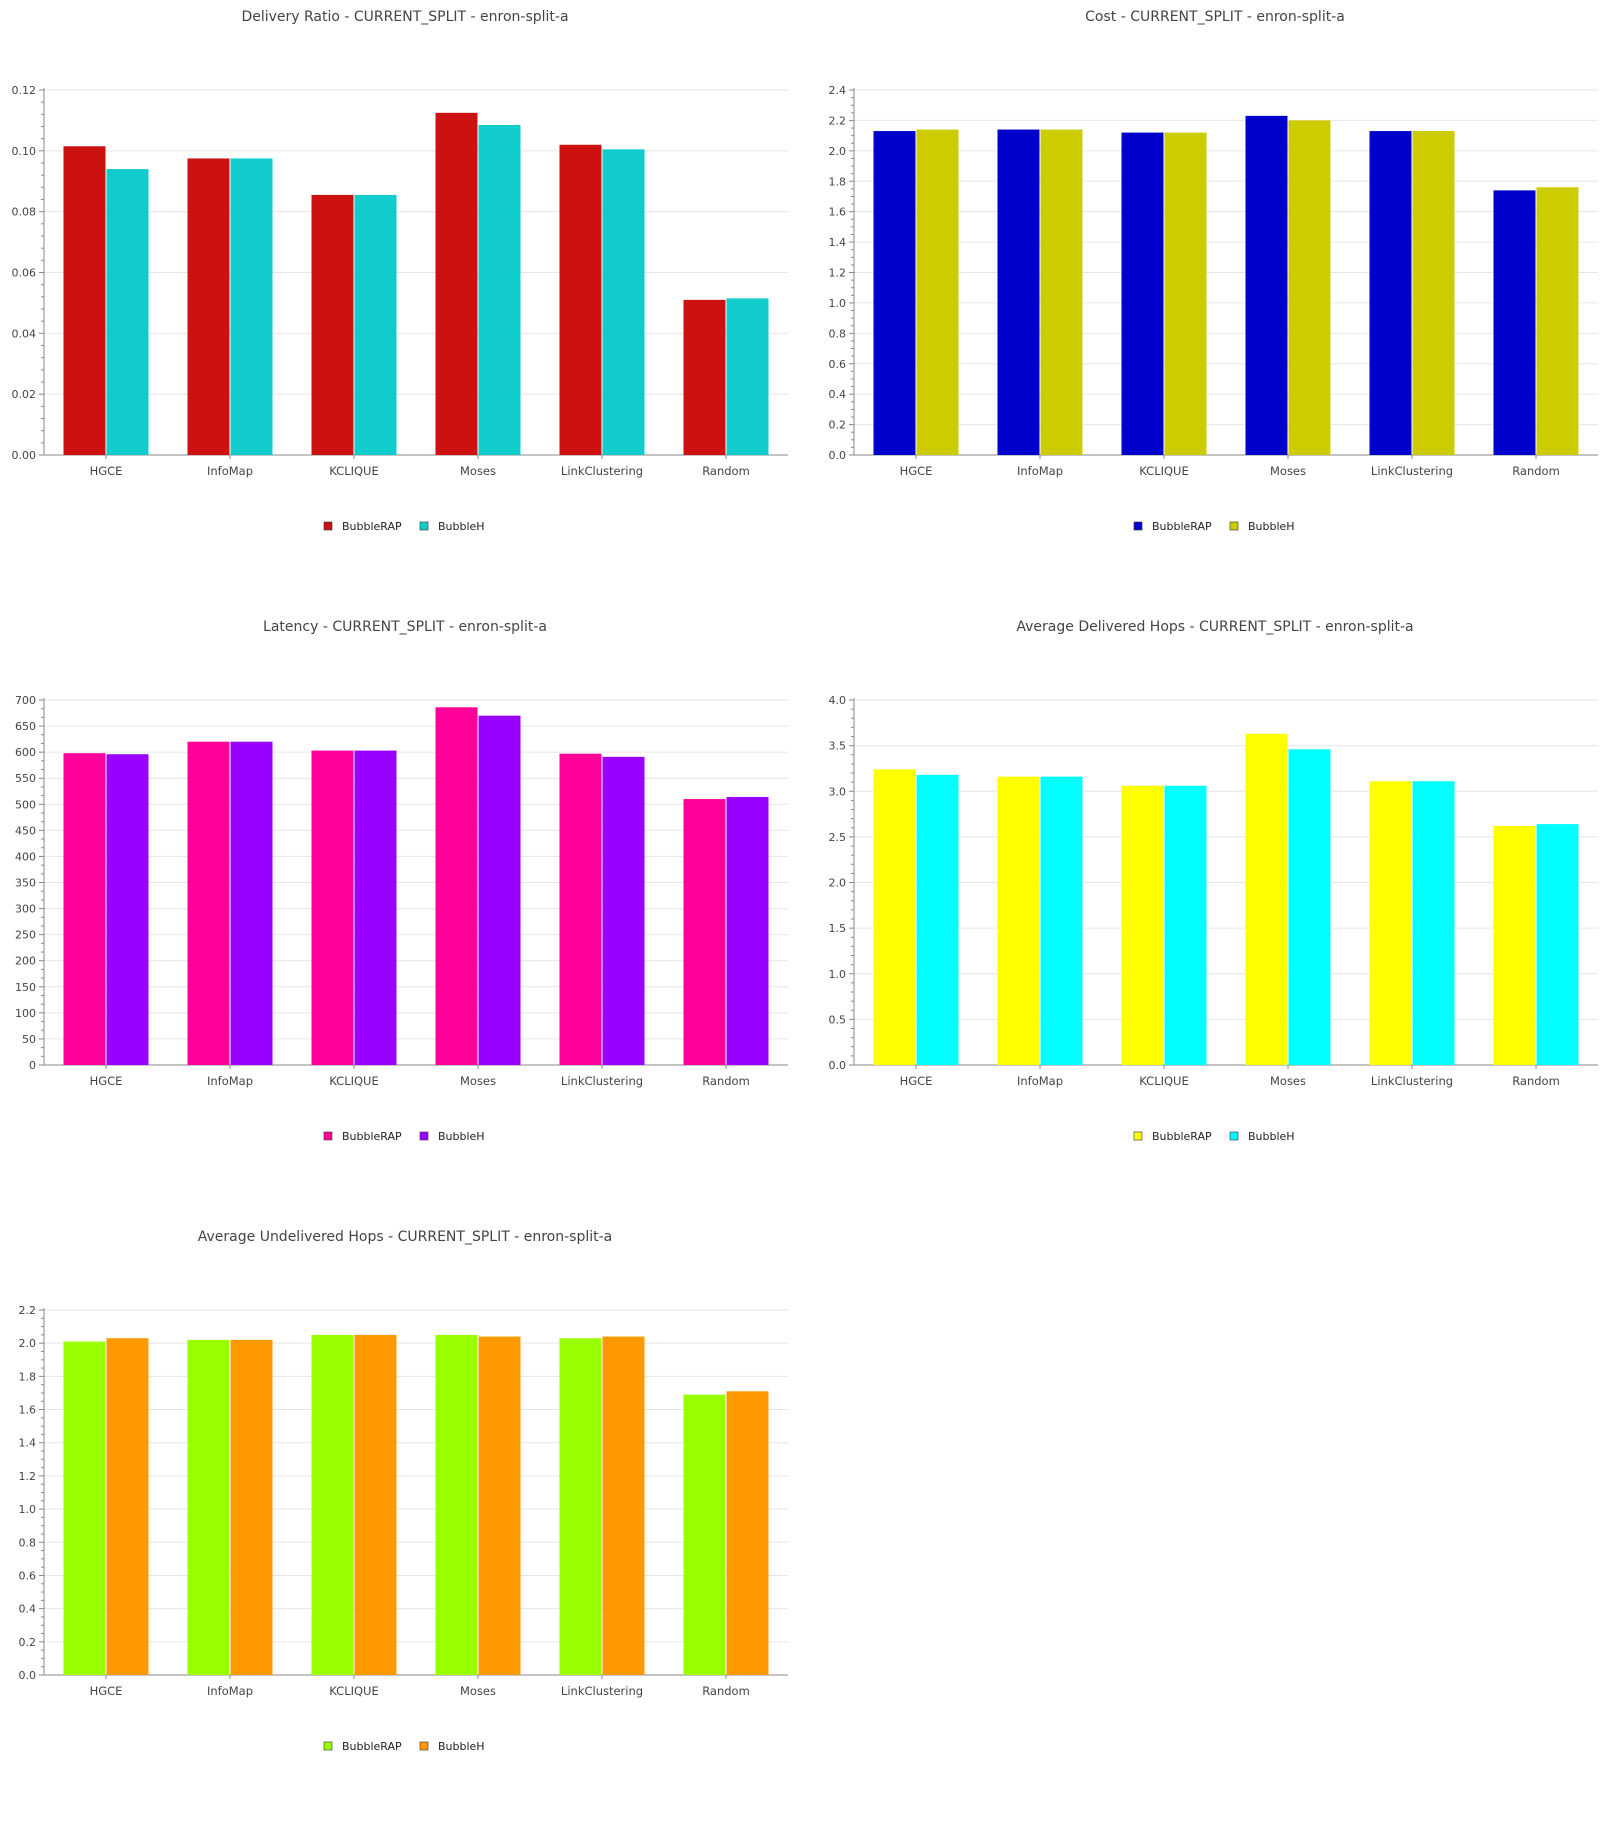 Image resolution: width=1616 pixels, height=1828 pixels. What do you see at coordinates (838, 120) in the screenshot?
I see `y-tick-label: 2.2` at bounding box center [838, 120].